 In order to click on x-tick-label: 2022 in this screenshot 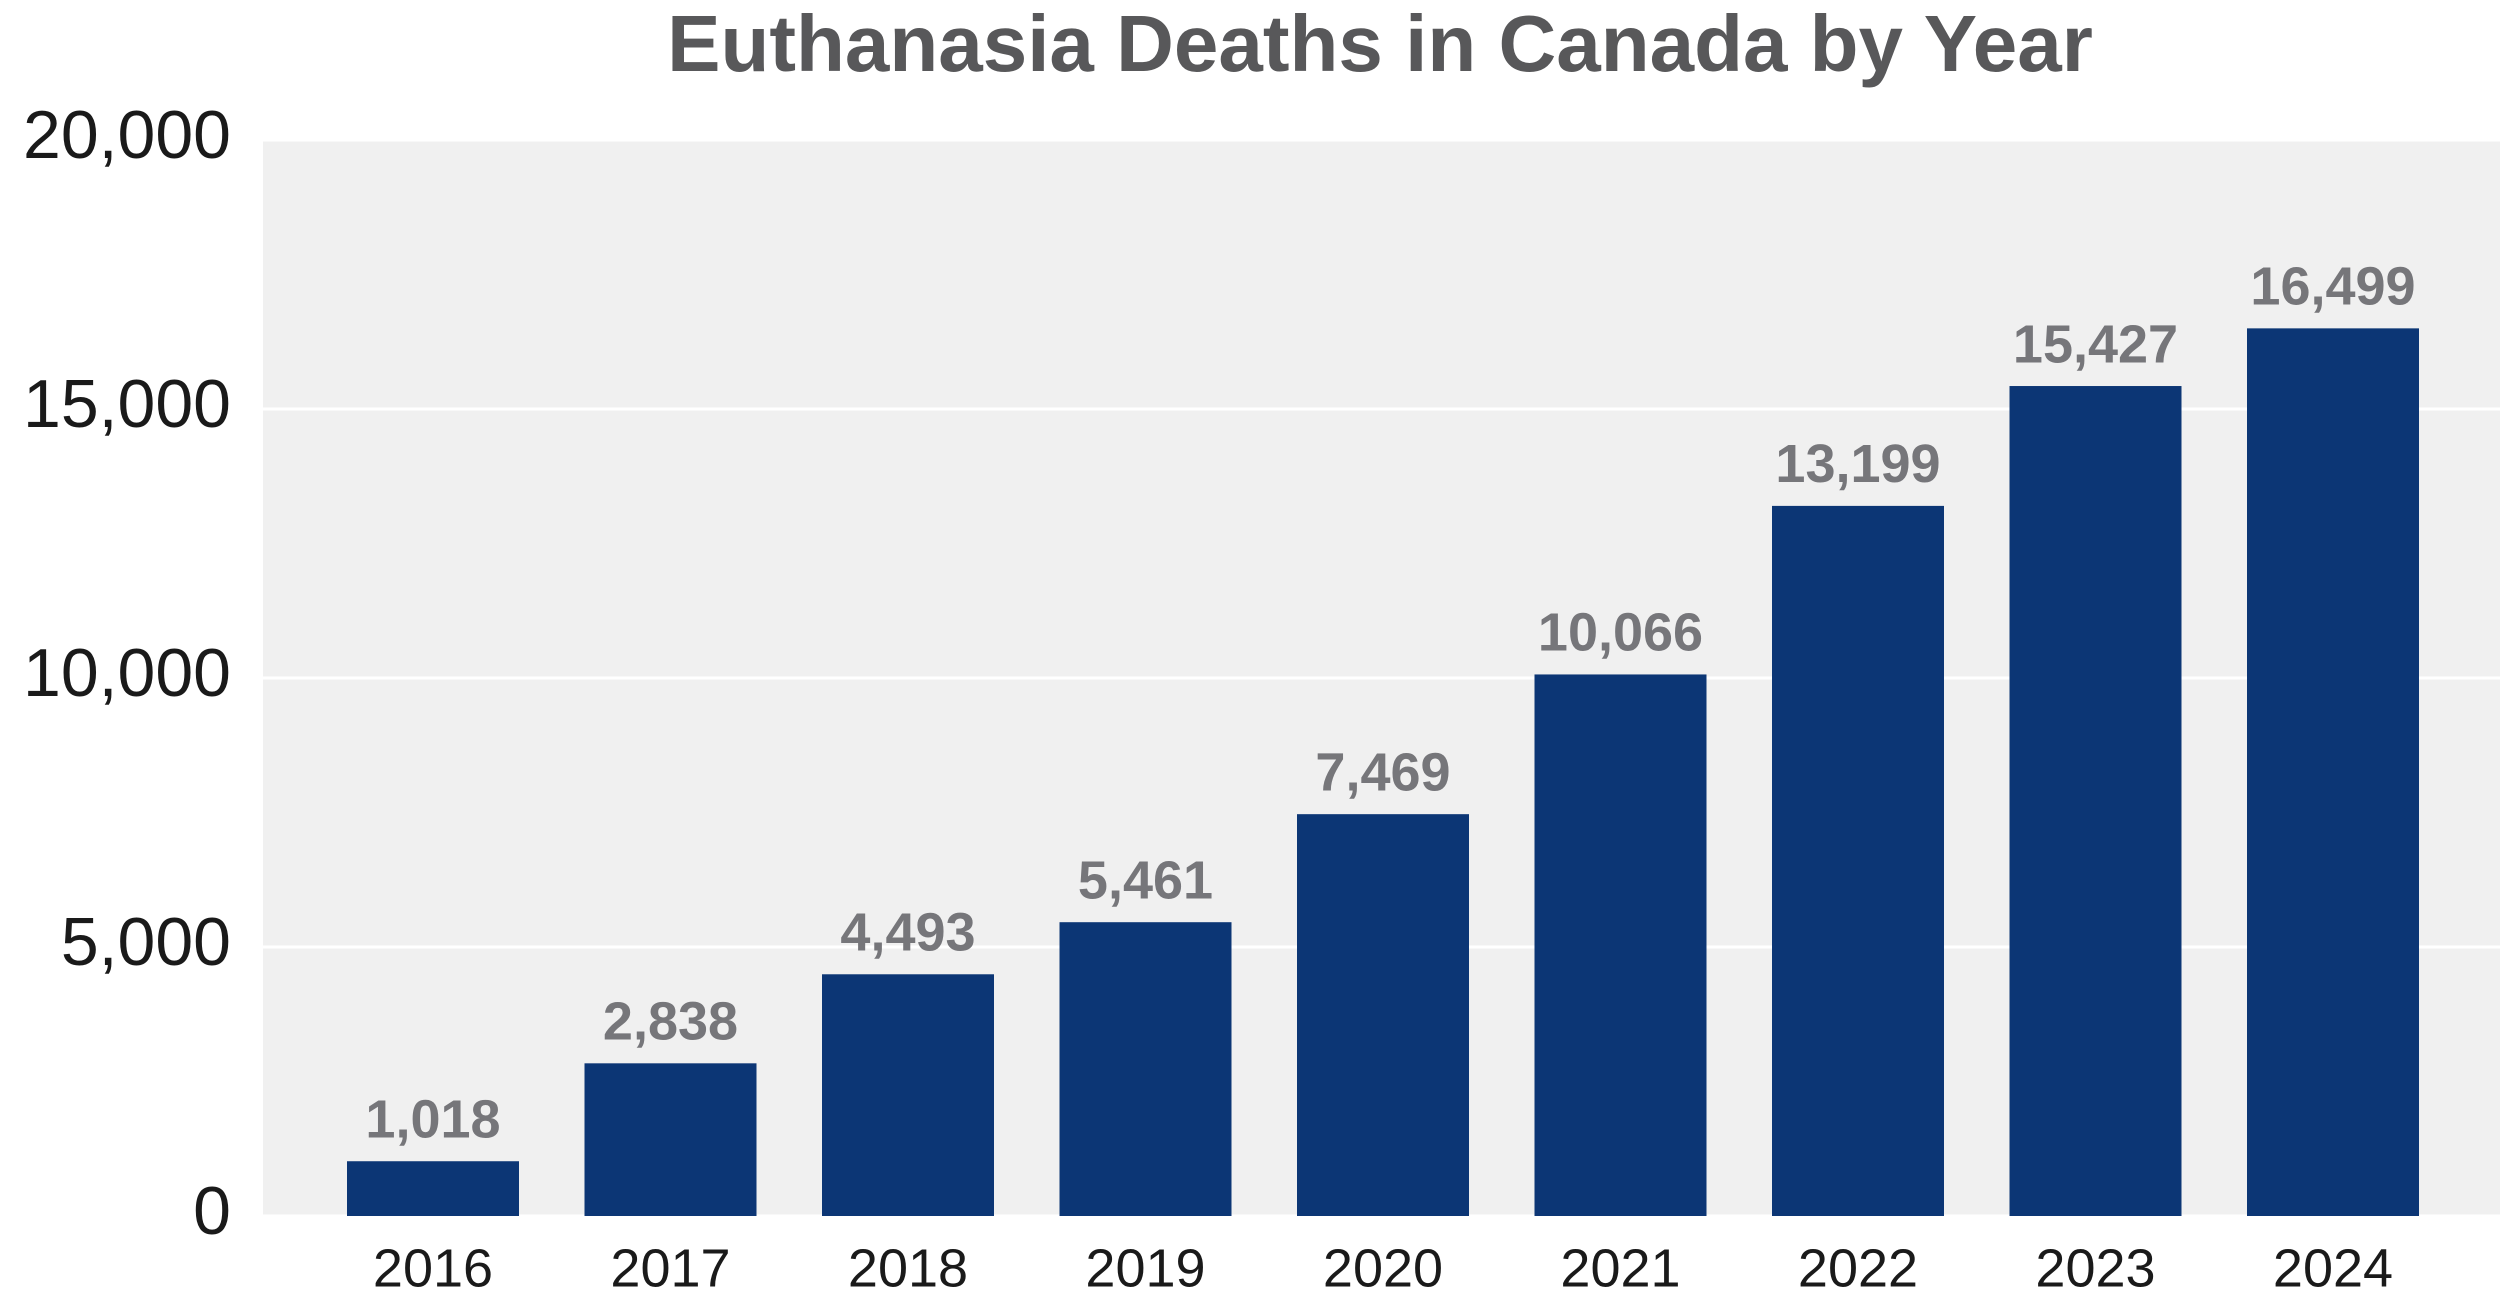, I will do `click(1858, 1268)`.